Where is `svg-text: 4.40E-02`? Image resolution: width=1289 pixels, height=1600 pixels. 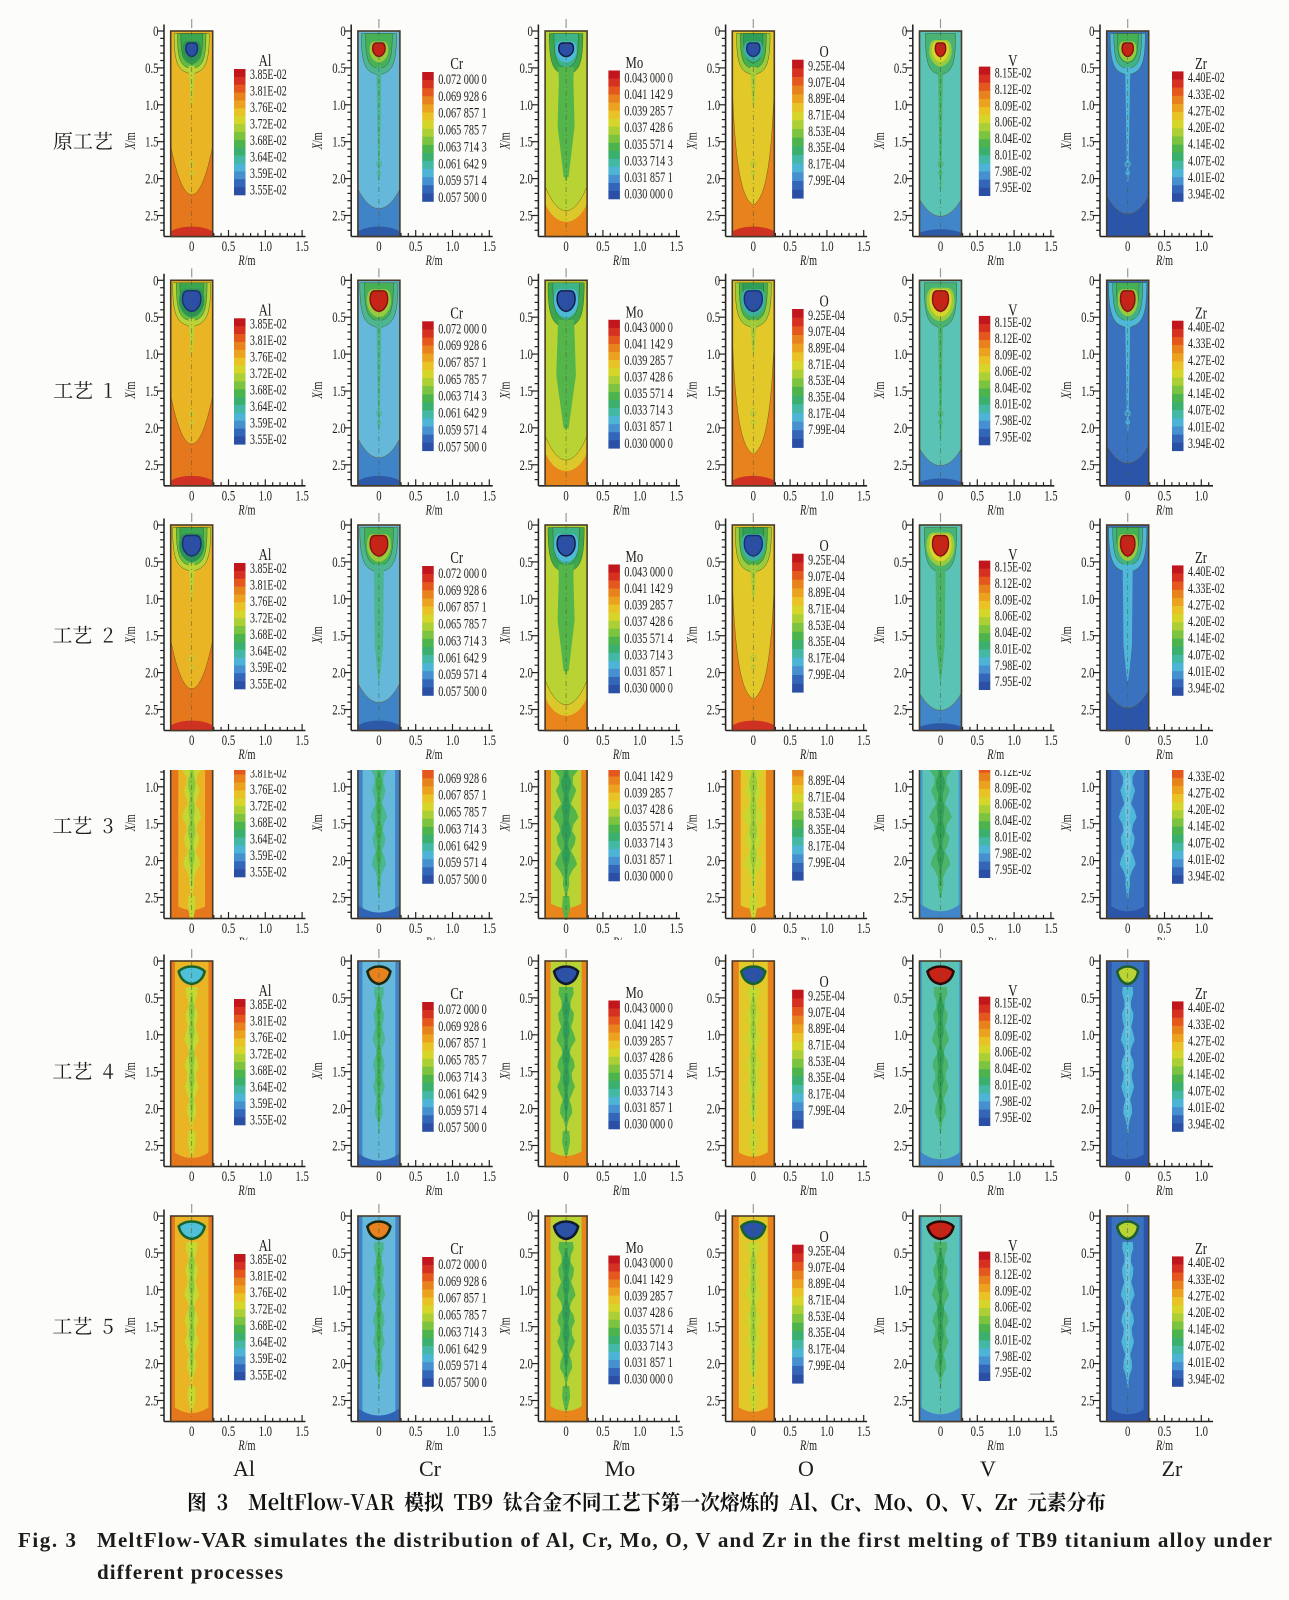 svg-text: 4.40E-02 is located at coordinates (1206, 571).